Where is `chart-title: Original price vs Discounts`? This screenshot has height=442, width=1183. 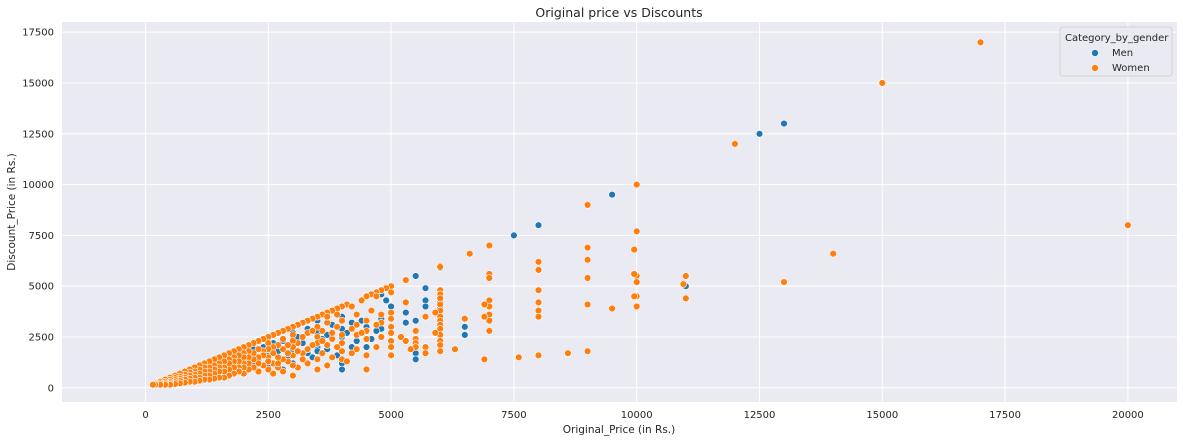 chart-title: Original price vs Discounts is located at coordinates (618, 12).